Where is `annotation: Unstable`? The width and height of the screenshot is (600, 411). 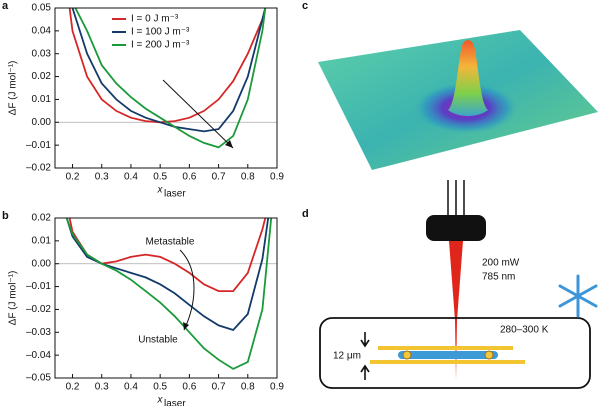 annotation: Unstable is located at coordinates (158, 340).